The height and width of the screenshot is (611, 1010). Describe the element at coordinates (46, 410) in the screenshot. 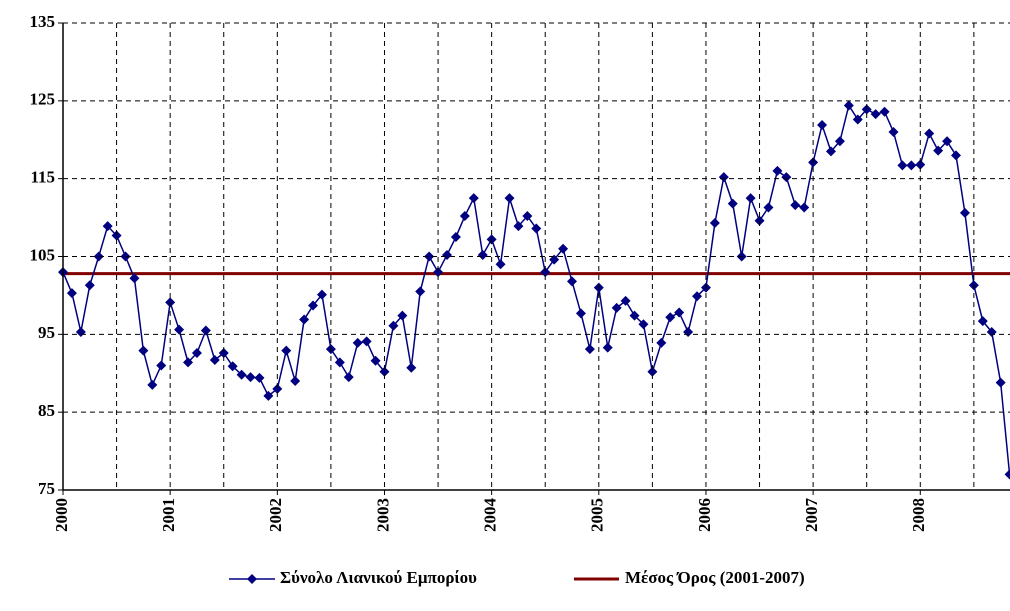

I see `y-tick-label: 85` at that location.